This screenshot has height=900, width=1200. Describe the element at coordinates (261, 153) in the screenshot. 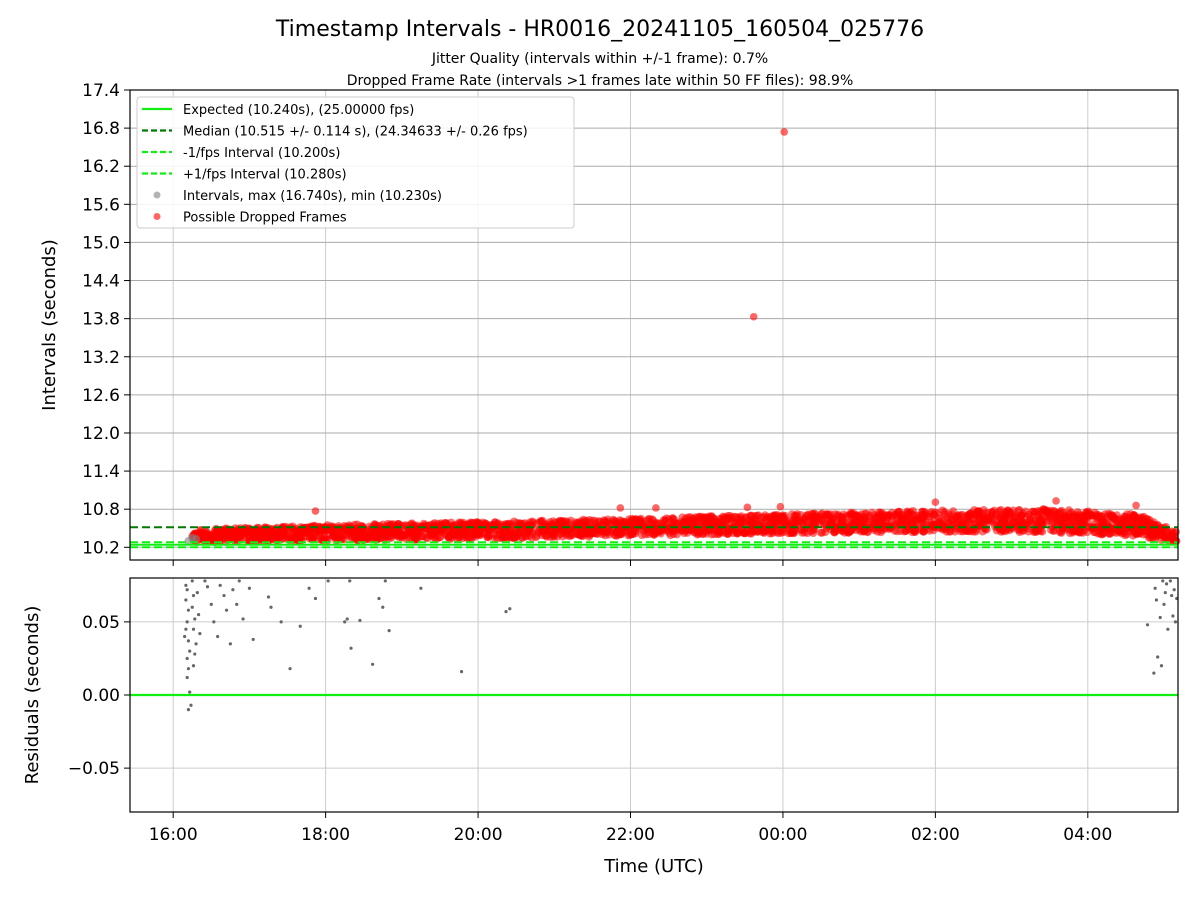

I see `legend-label: -1/fps Interval (10.200s)` at that location.